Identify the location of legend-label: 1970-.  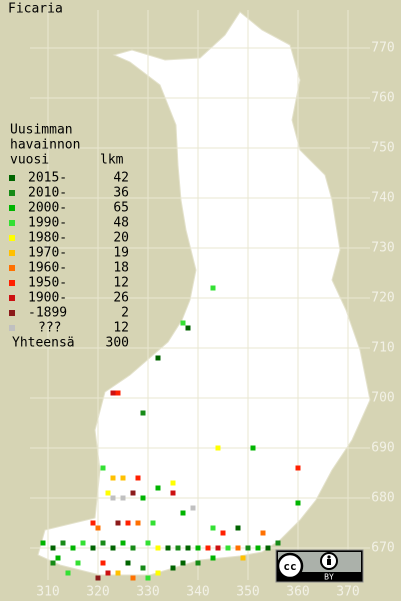
(47, 253).